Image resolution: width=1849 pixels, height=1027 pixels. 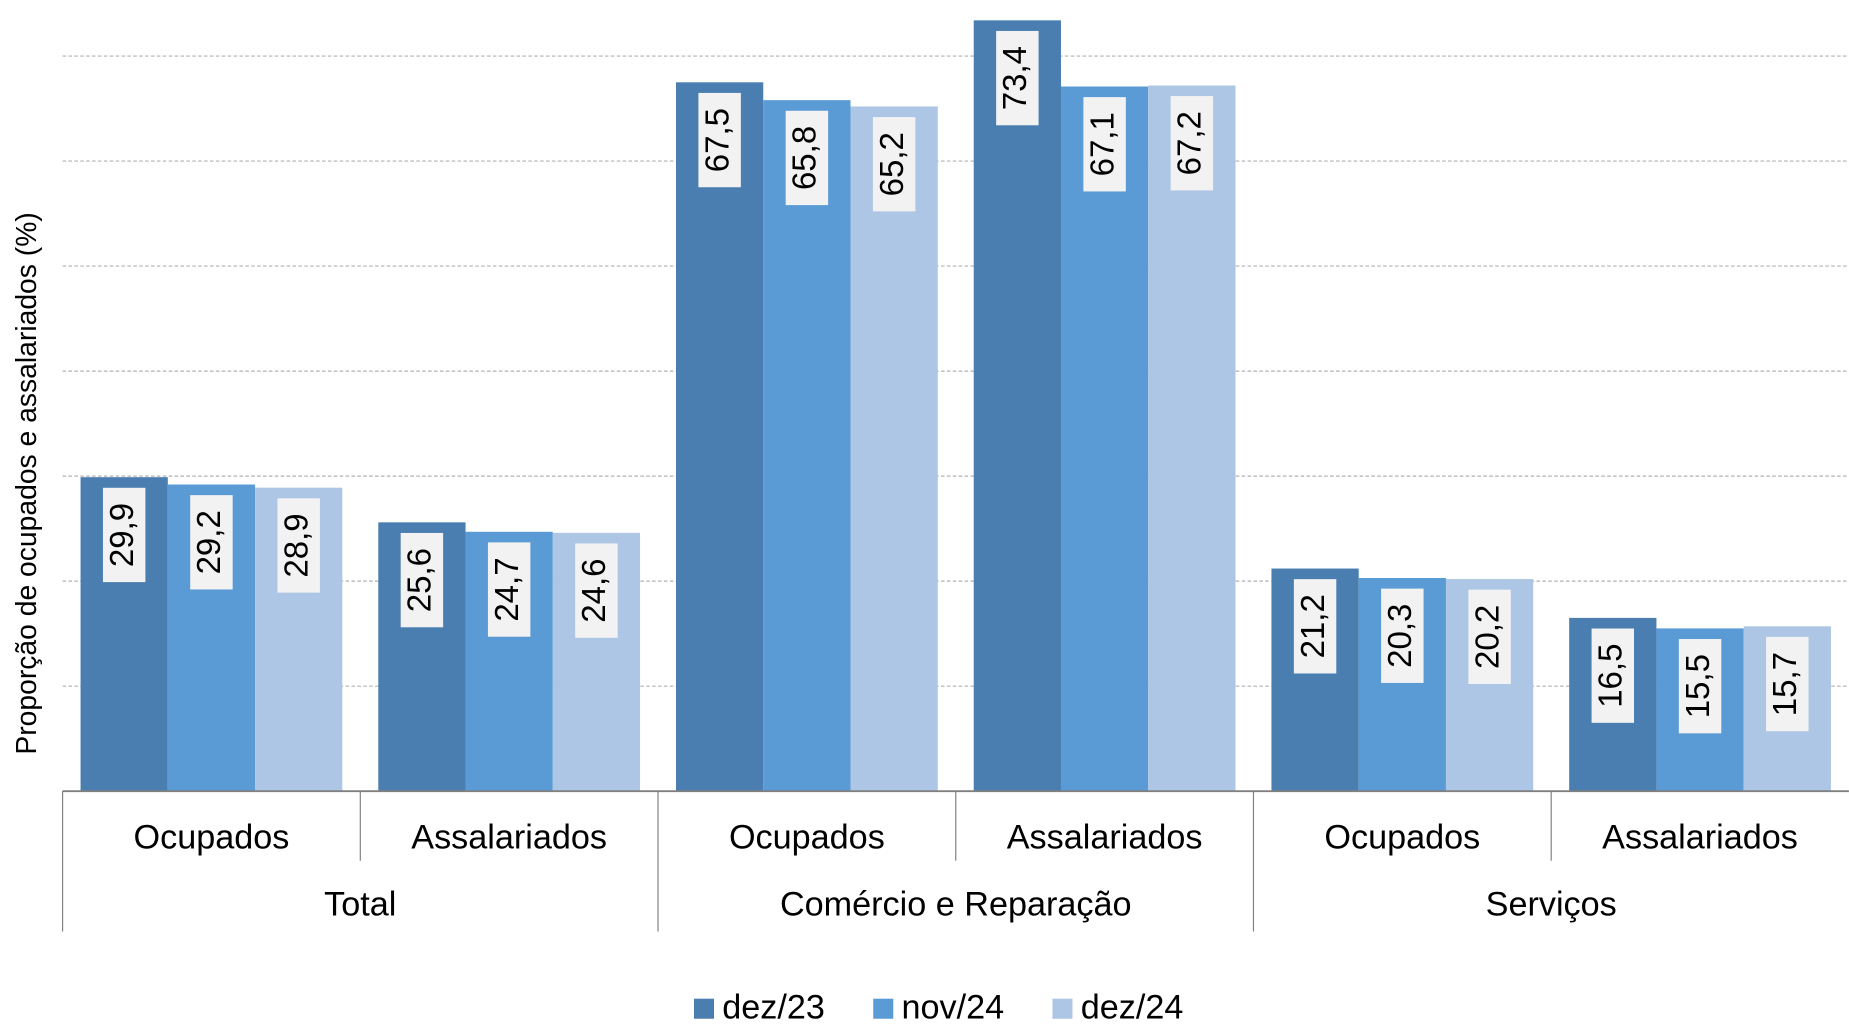 I want to click on value-label: 67,2, so click(x=1189, y=143).